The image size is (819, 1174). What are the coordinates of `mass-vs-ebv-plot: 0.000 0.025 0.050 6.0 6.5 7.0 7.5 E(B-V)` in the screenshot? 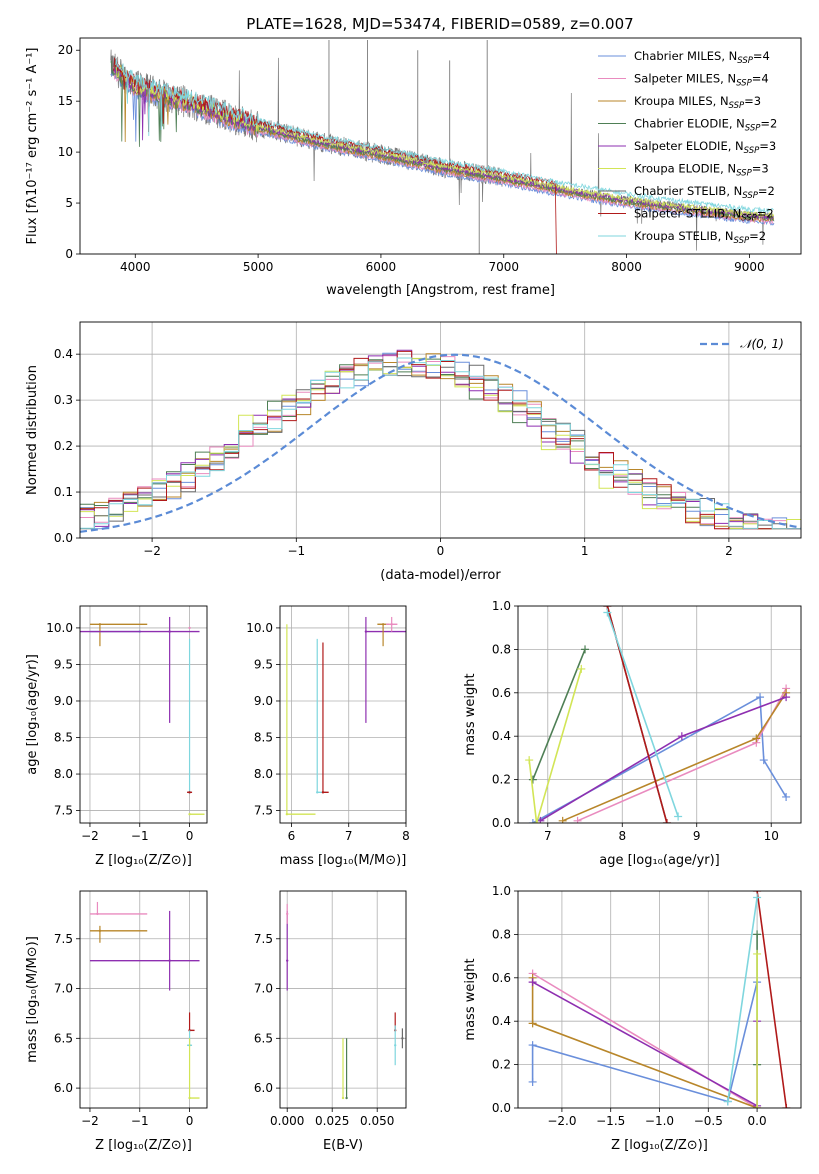 It's located at (330, 1021).